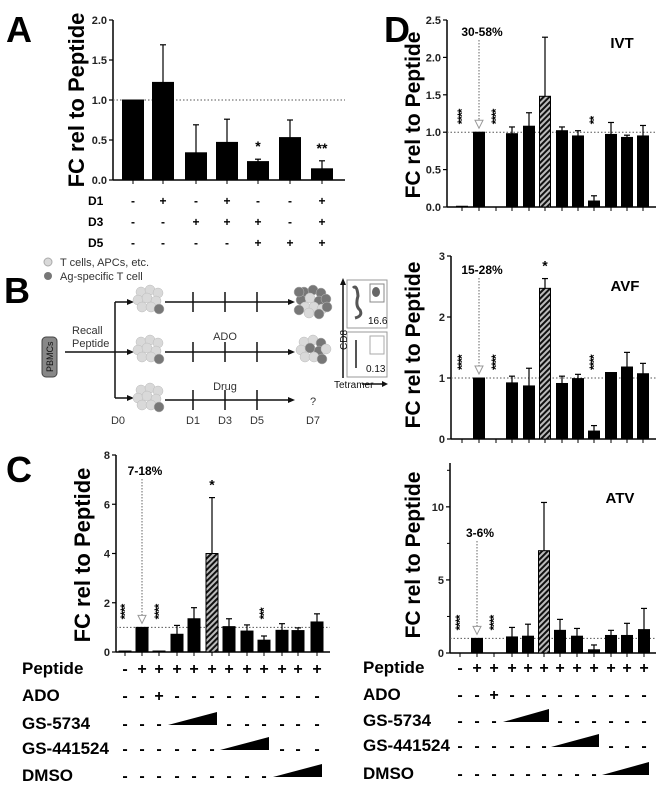 The image size is (658, 792). What do you see at coordinates (438, 508) in the screenshot?
I see `y-tick-label: 10` at bounding box center [438, 508].